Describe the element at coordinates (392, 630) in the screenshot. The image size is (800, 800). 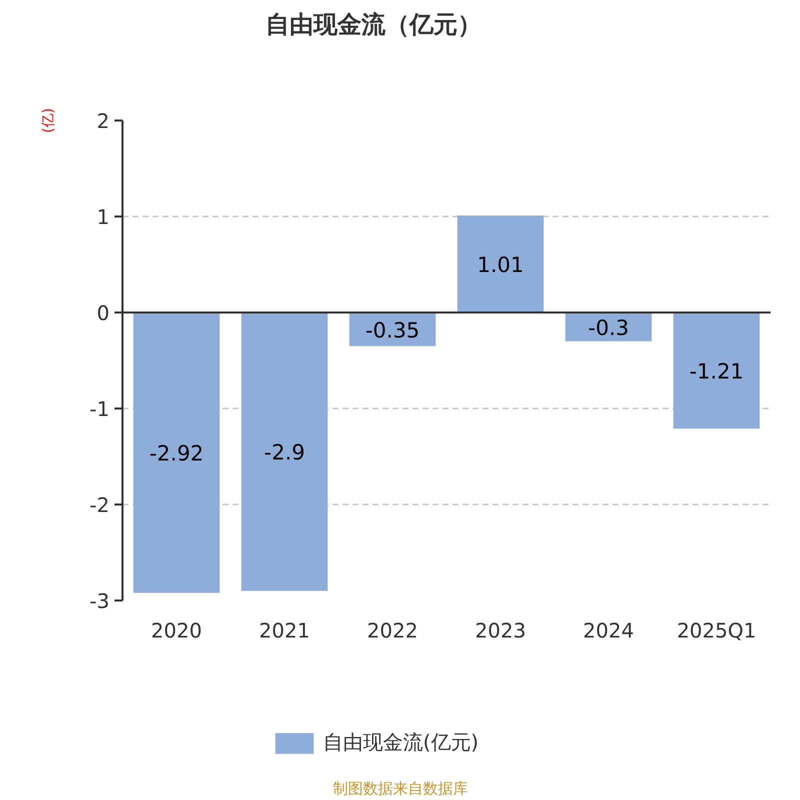
I see `x-tick-label: 2022` at that location.